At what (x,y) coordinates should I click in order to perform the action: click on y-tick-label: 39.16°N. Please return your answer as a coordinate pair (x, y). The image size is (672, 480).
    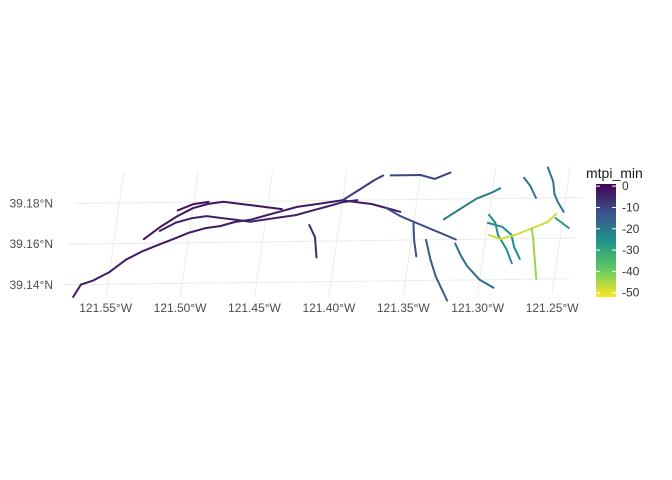
    Looking at the image, I should click on (32, 244).